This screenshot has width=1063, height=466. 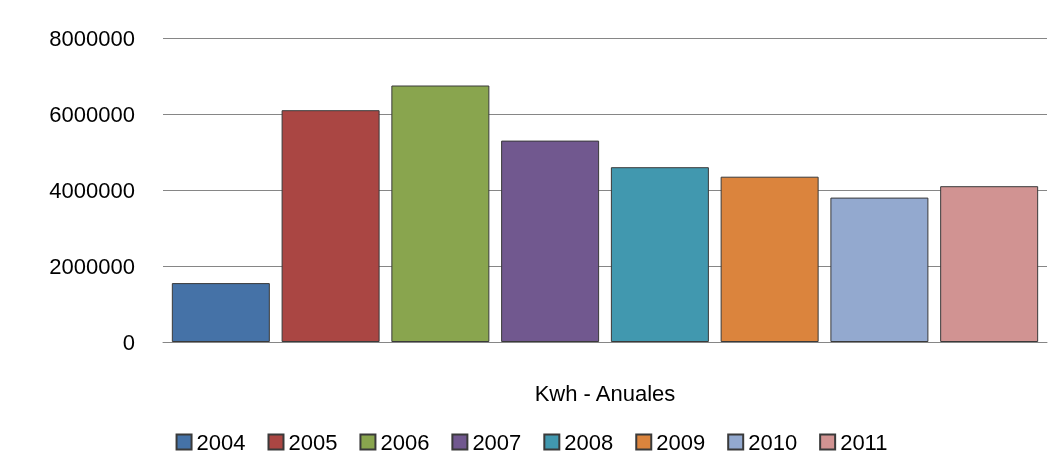 What do you see at coordinates (92, 266) in the screenshot?
I see `y-tick-label: 2000000` at bounding box center [92, 266].